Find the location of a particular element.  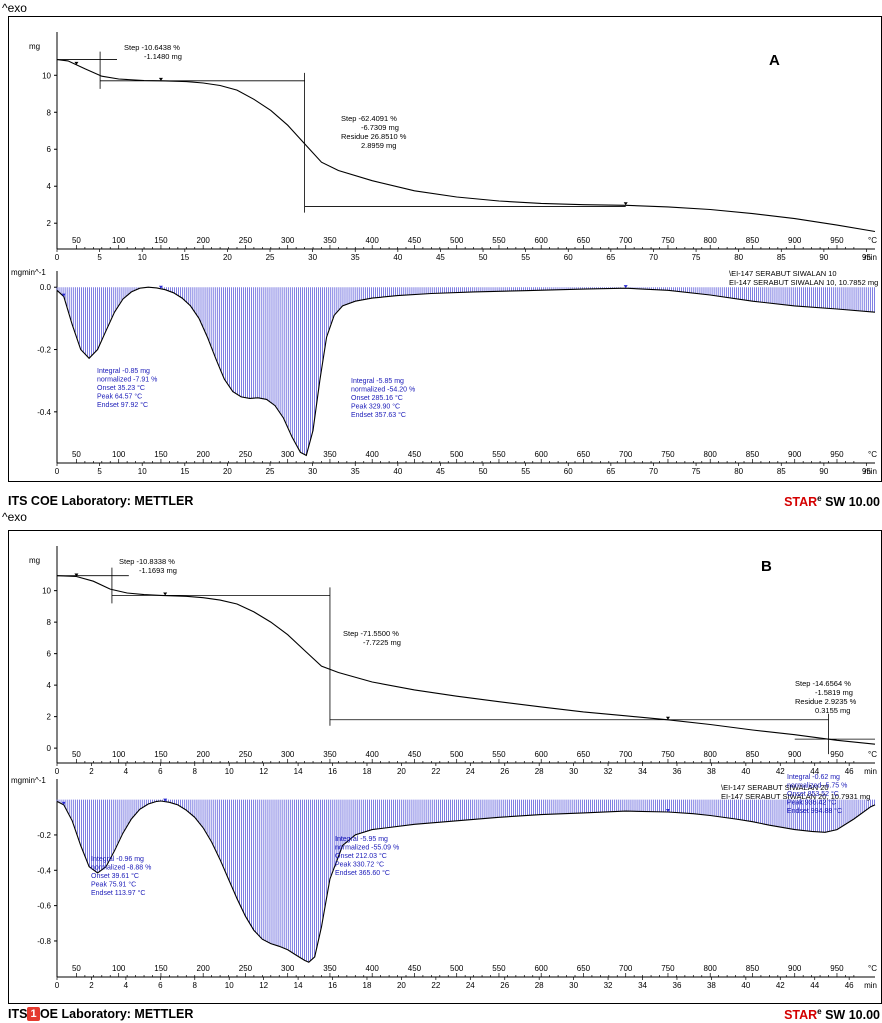

dtg-temp-tick-label: 300 is located at coordinates (288, 968).